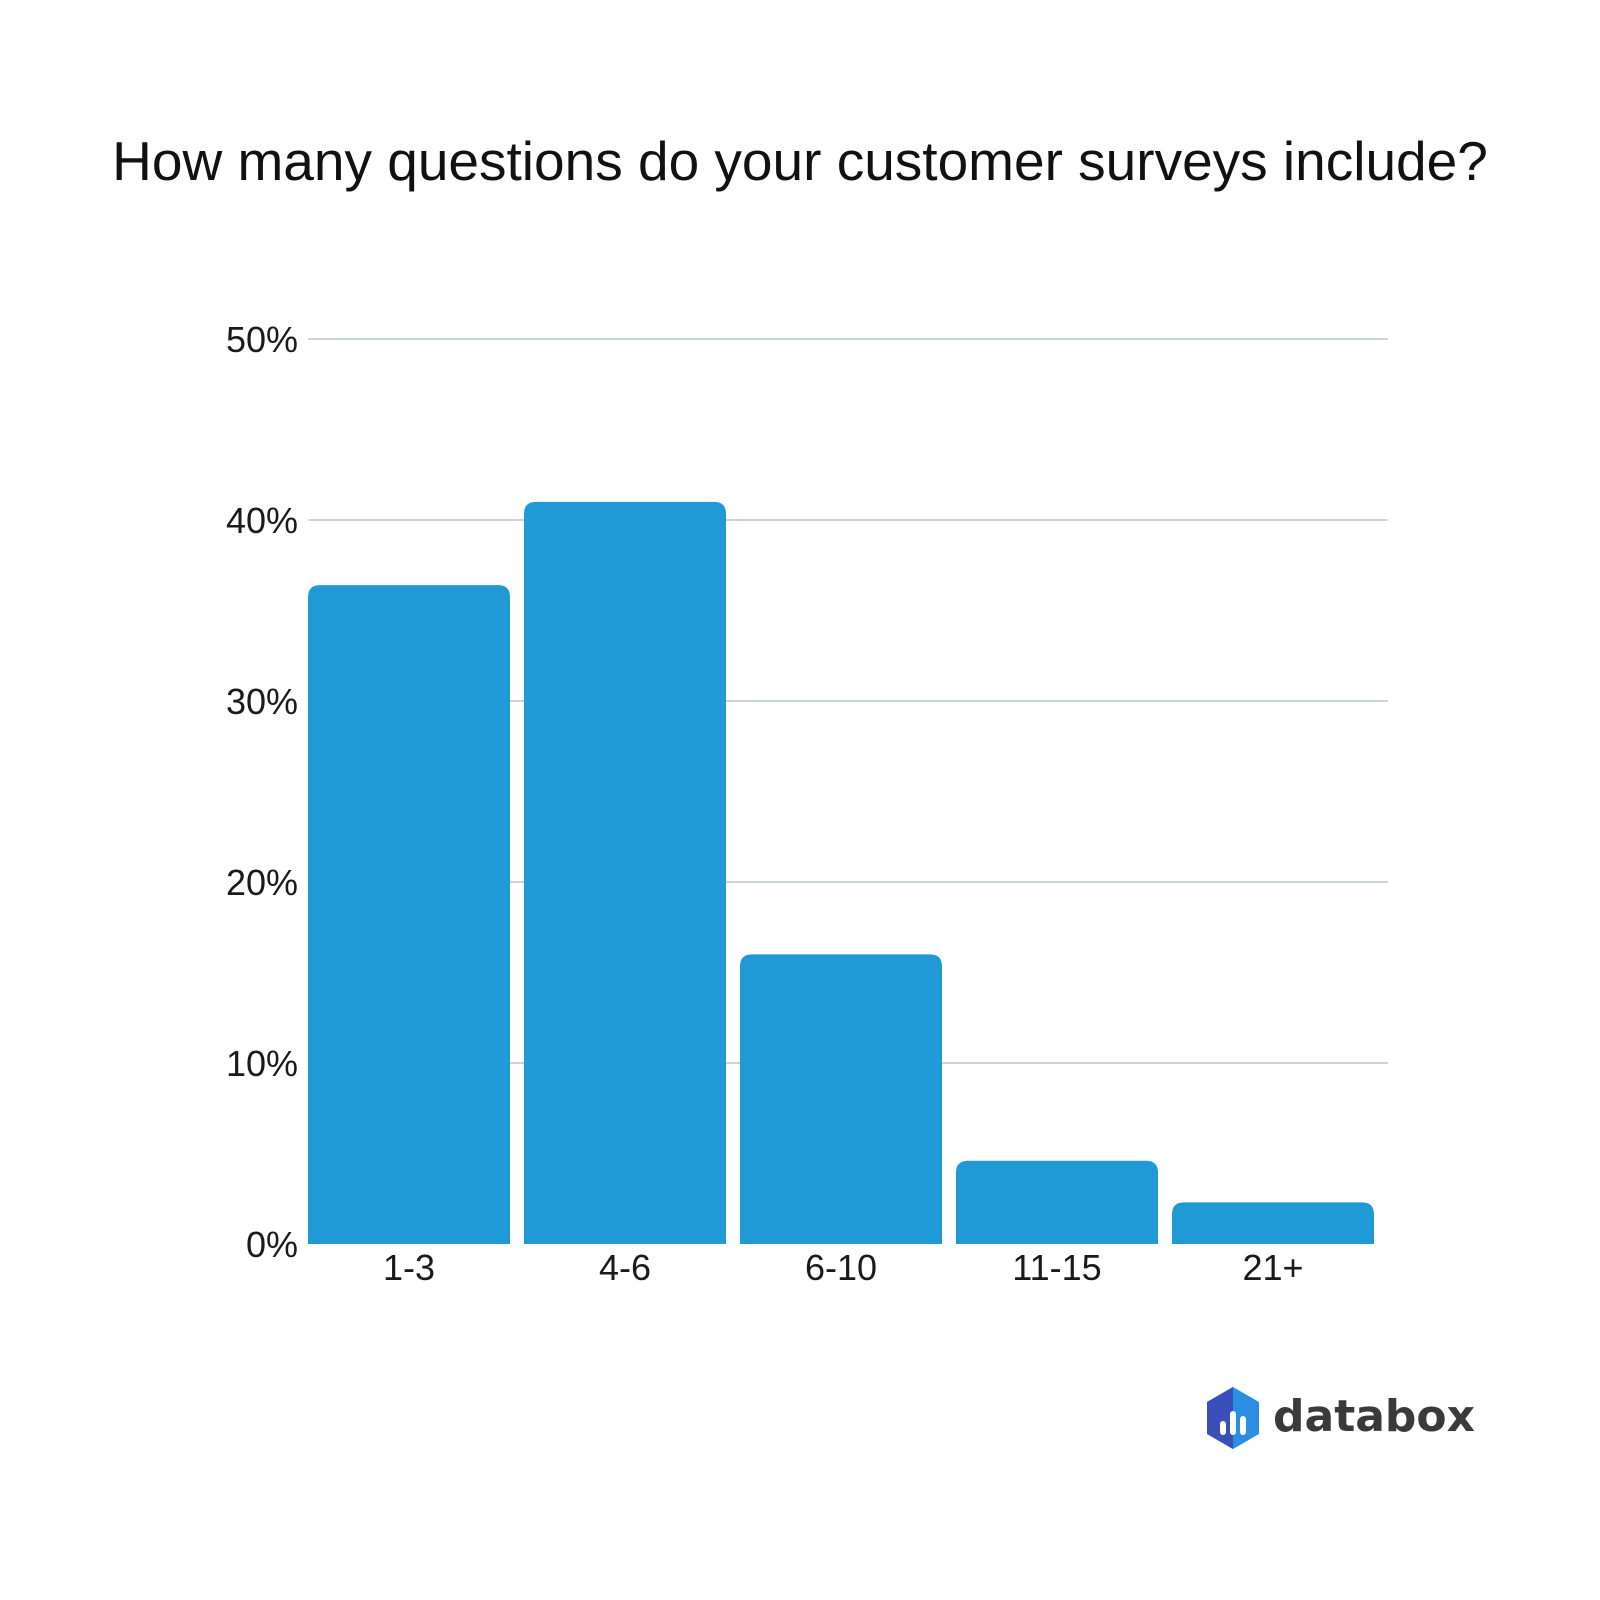 The width and height of the screenshot is (1600, 1600). What do you see at coordinates (1056, 1267) in the screenshot?
I see `x-tick-label: 11-15` at bounding box center [1056, 1267].